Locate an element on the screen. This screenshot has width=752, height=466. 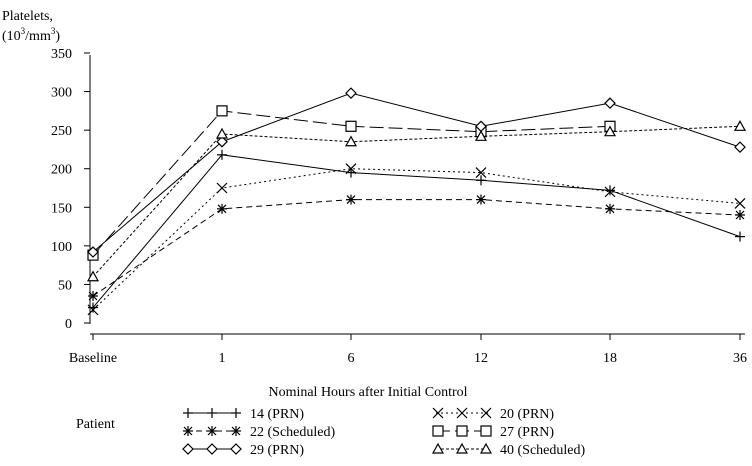
legend-item: 14 (PRN) is located at coordinates (243, 414).